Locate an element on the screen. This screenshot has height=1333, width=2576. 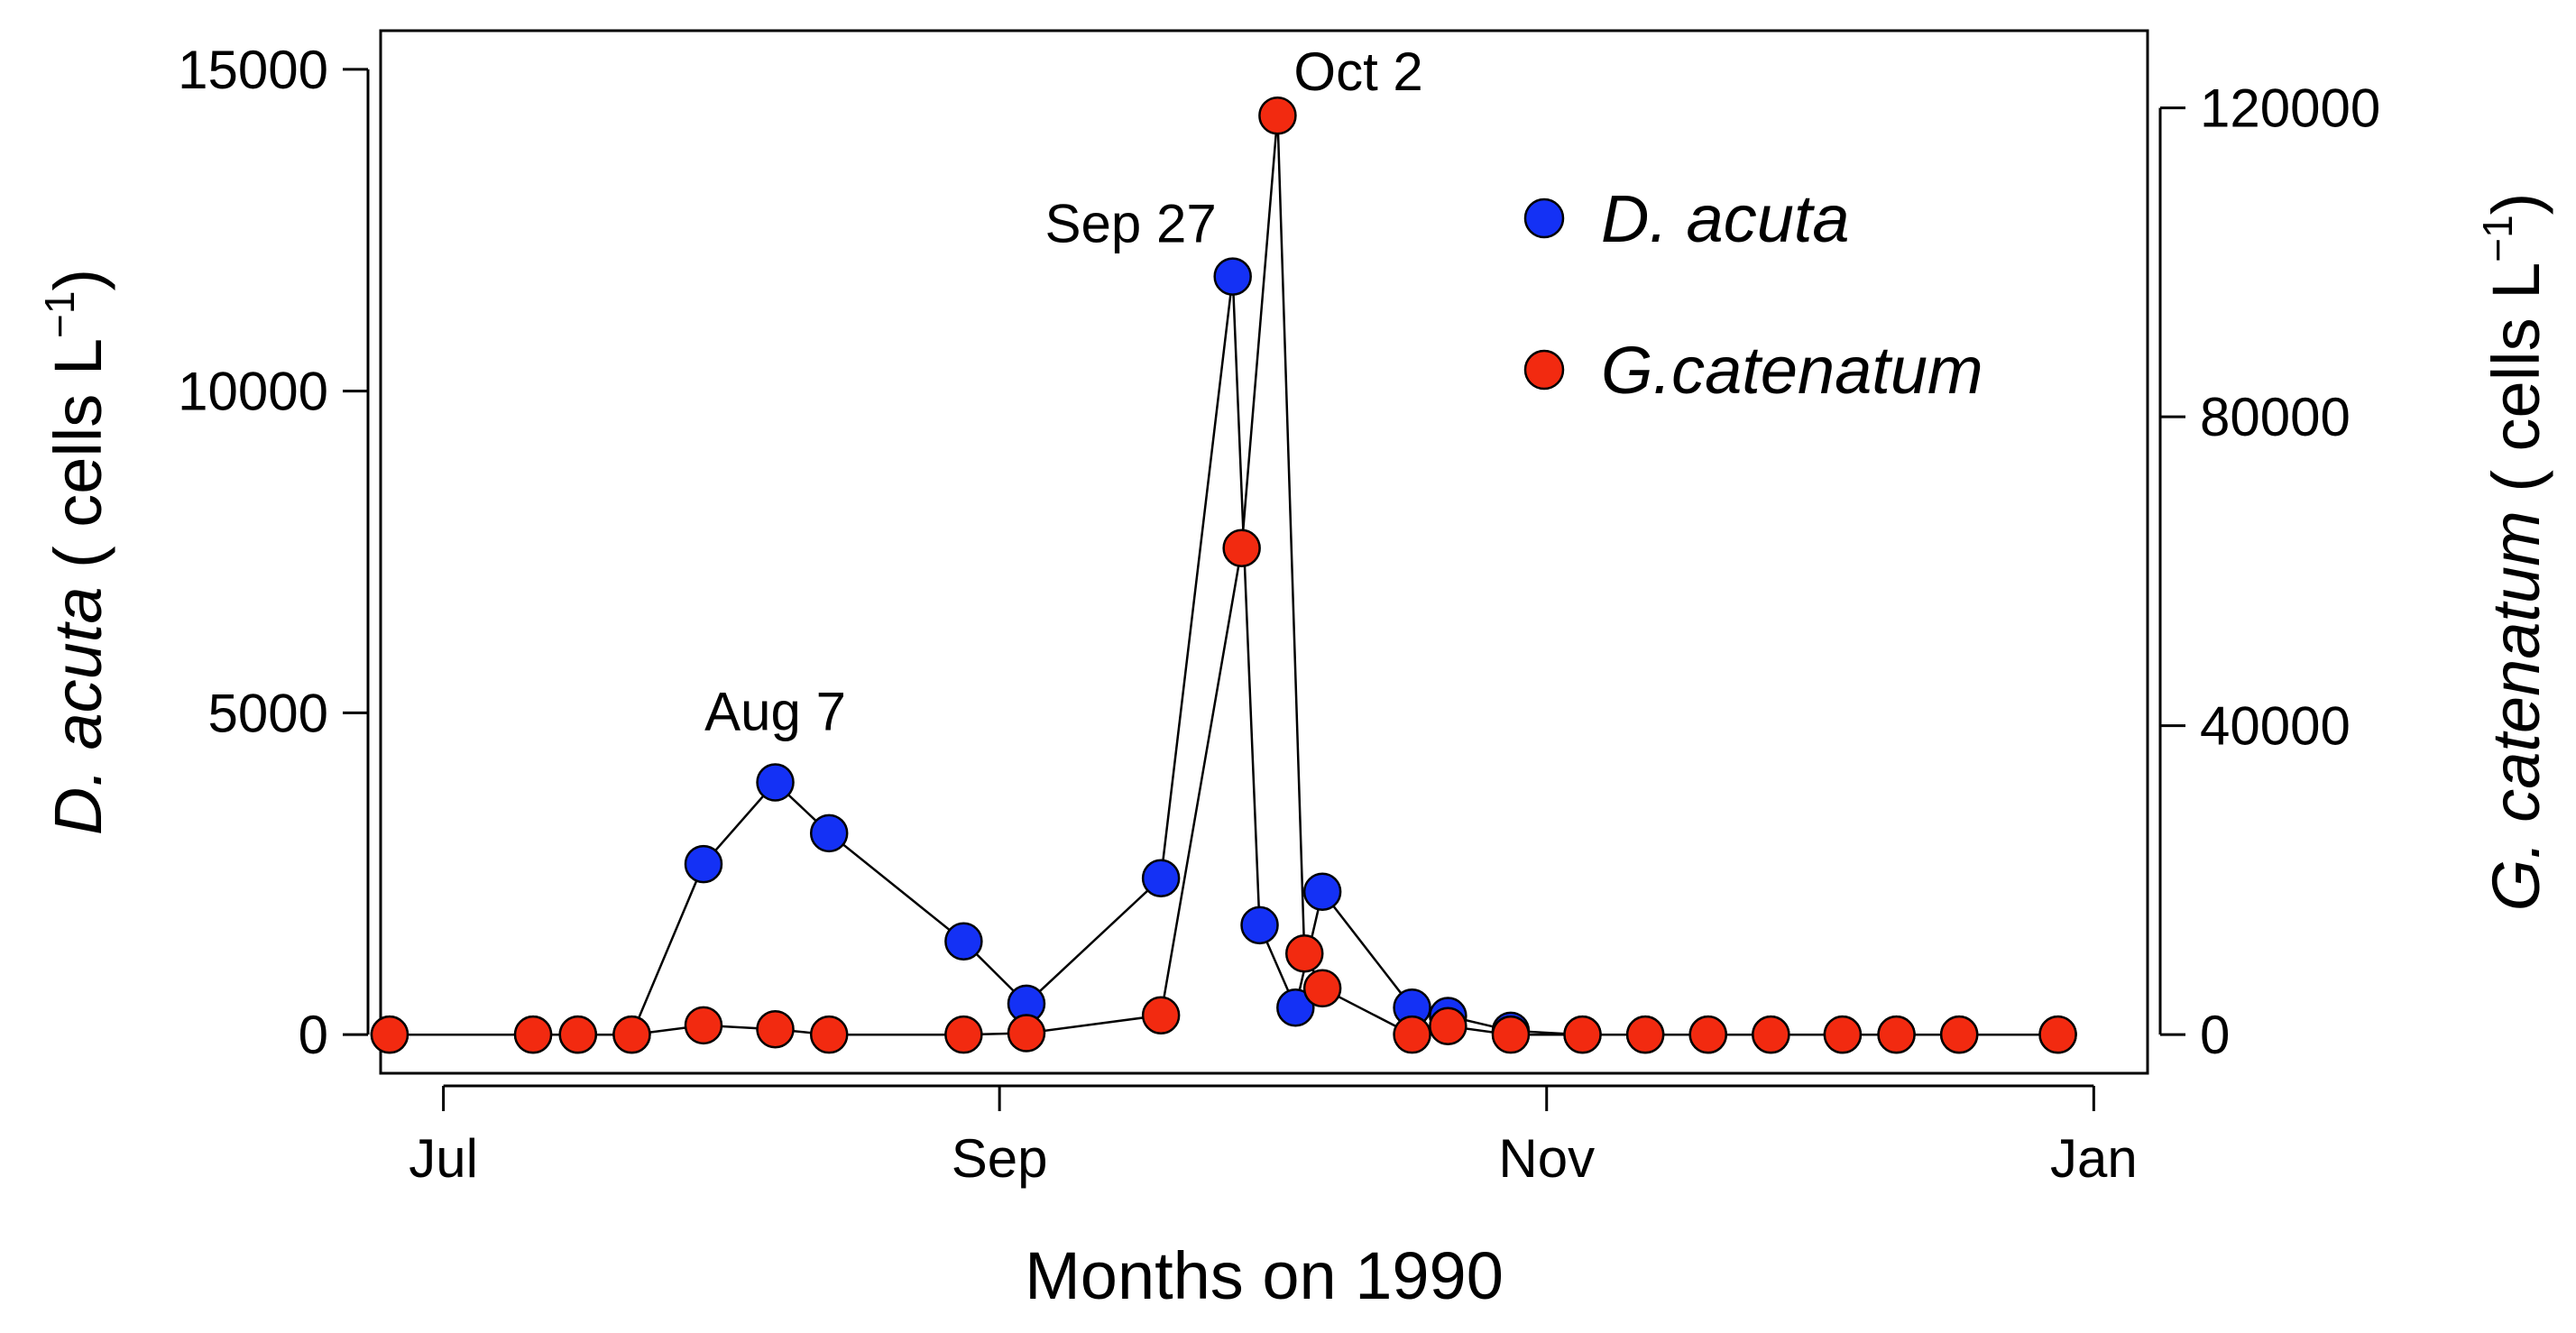
y-left-axis-title-close: ) is located at coordinates (78, 280).